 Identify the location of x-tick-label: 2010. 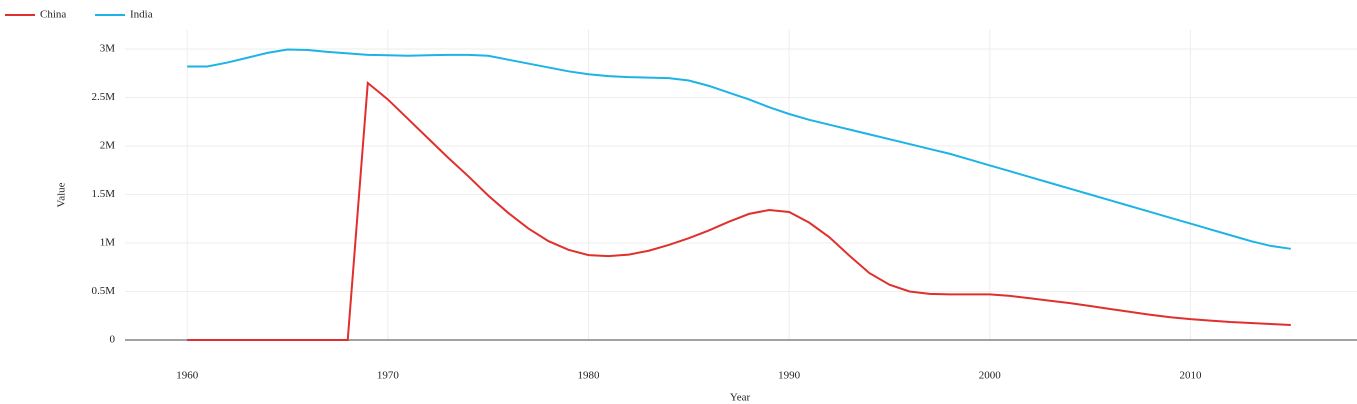
(1190, 376).